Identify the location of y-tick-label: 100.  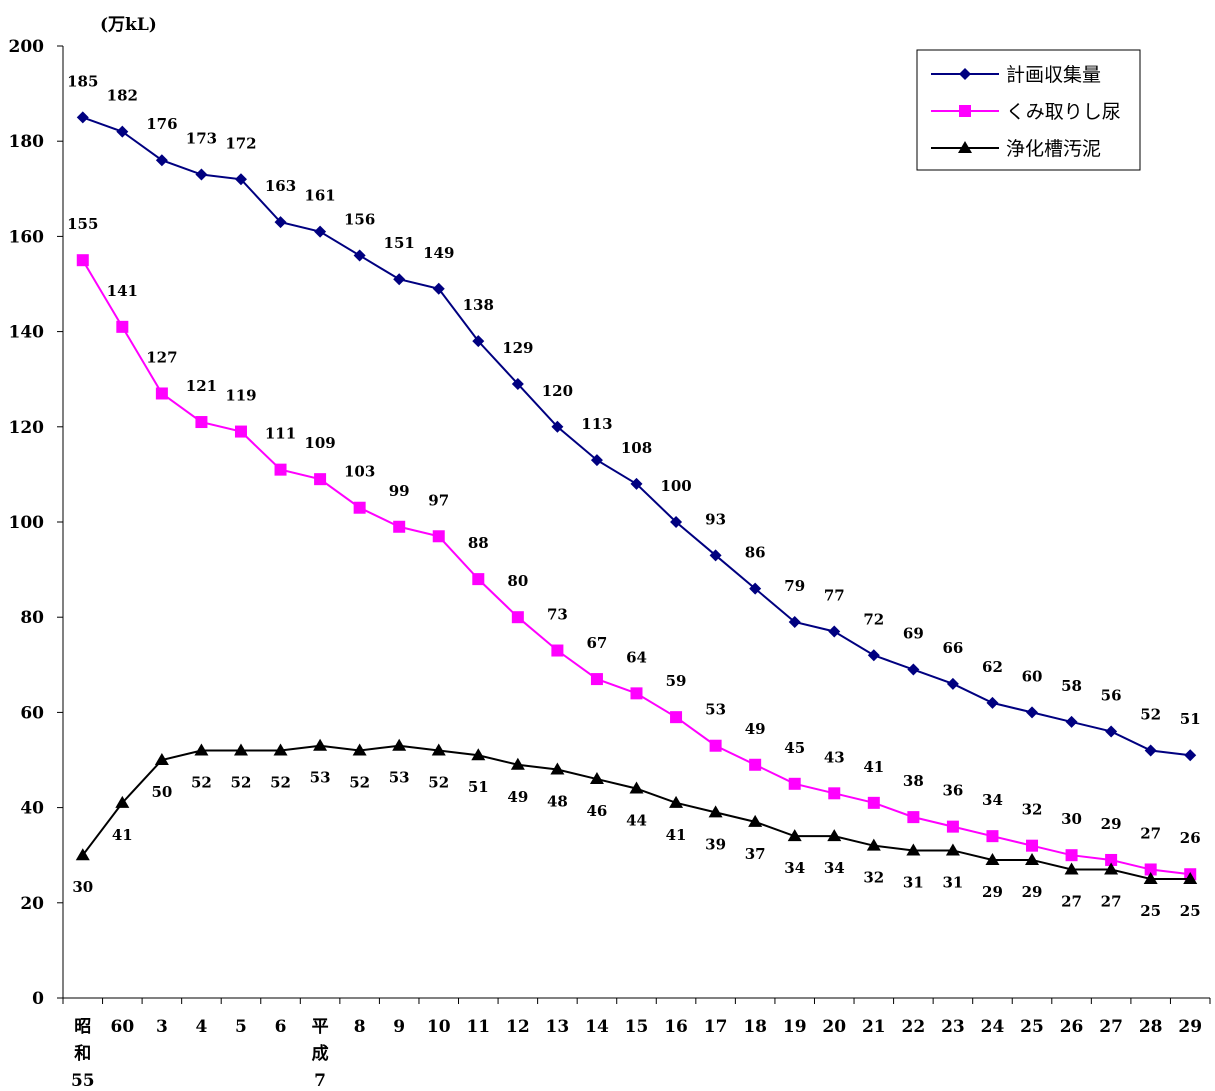
(27, 523).